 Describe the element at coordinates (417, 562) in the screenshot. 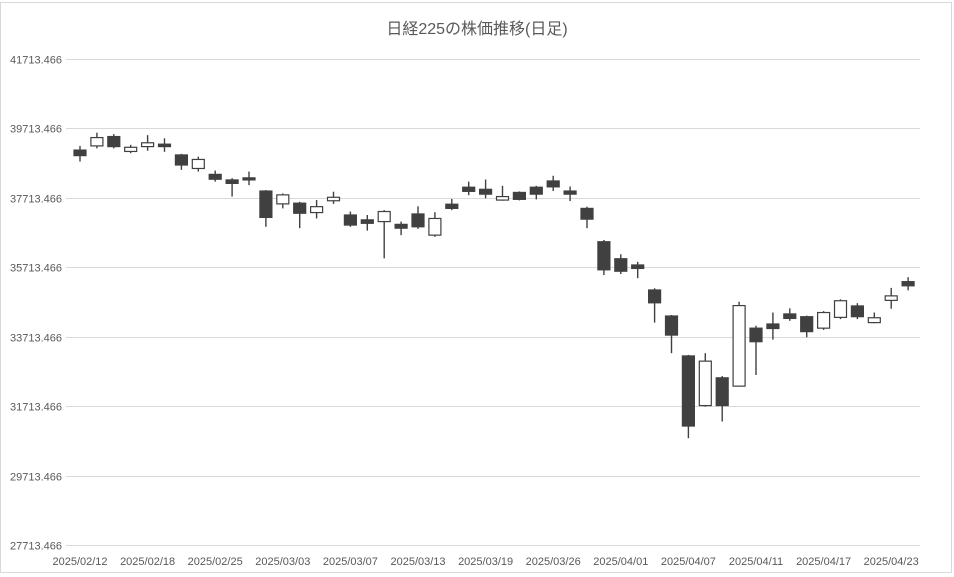

I see `x-axis-tick-label: 2025/03/13` at that location.